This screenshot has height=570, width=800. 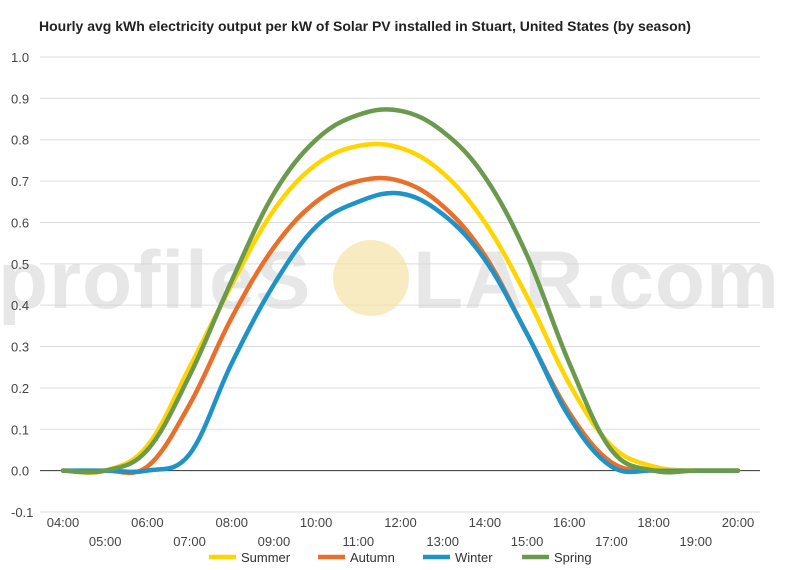 What do you see at coordinates (738, 522) in the screenshot?
I see `x-tick-label: 20:00` at bounding box center [738, 522].